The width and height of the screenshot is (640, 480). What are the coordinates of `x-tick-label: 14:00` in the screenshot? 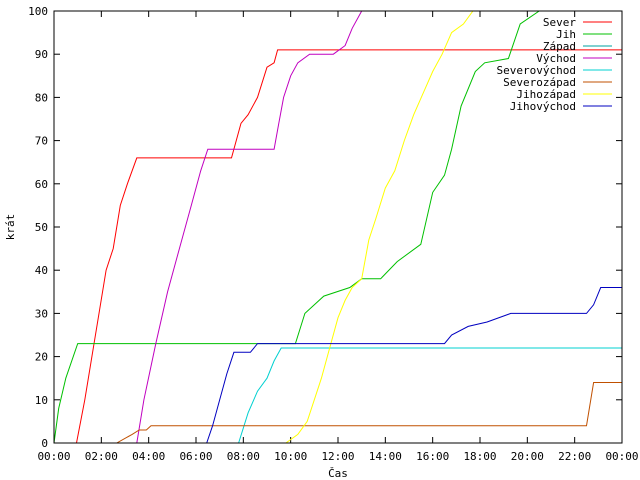 It's located at (385, 456).